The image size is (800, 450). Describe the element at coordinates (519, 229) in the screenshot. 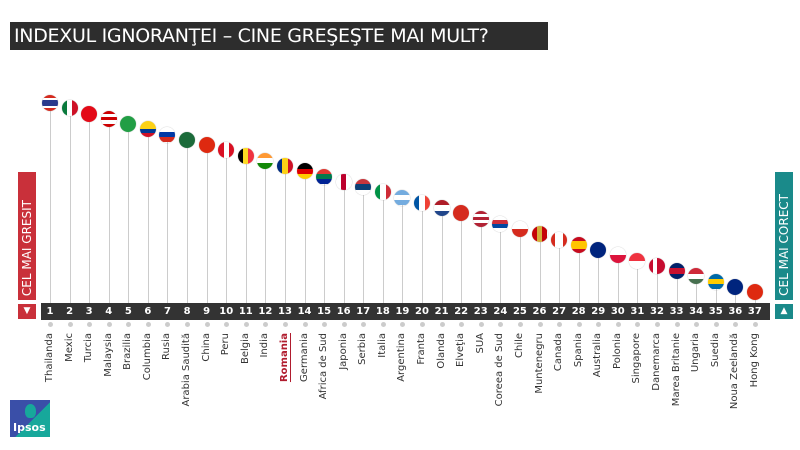

I see `flag-icon-chile` at that location.